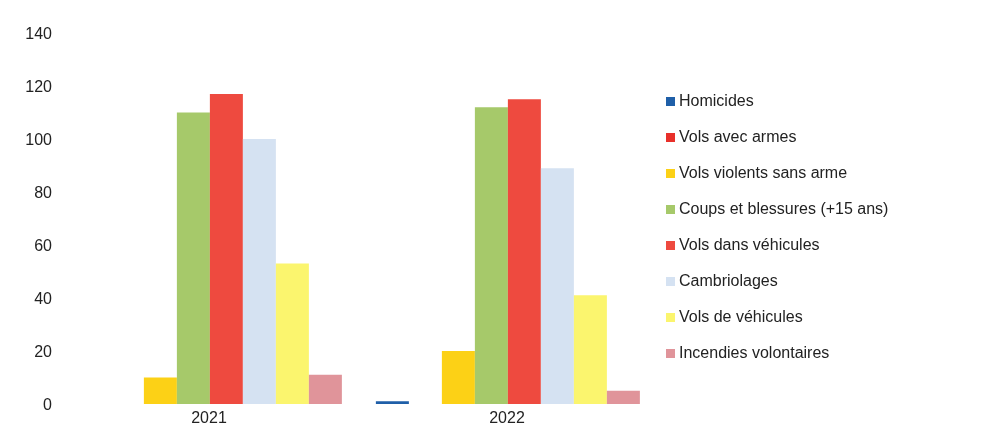 This screenshot has height=446, width=1002. I want to click on x-tick-label: 2021, so click(209, 418).